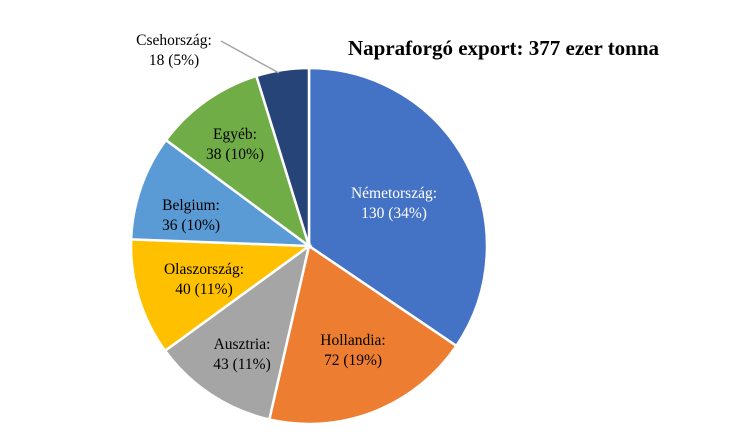 The width and height of the screenshot is (750, 447). Describe the element at coordinates (174, 50) in the screenshot. I see `data-label-csehország: Csehország: 18 (5%)` at that location.